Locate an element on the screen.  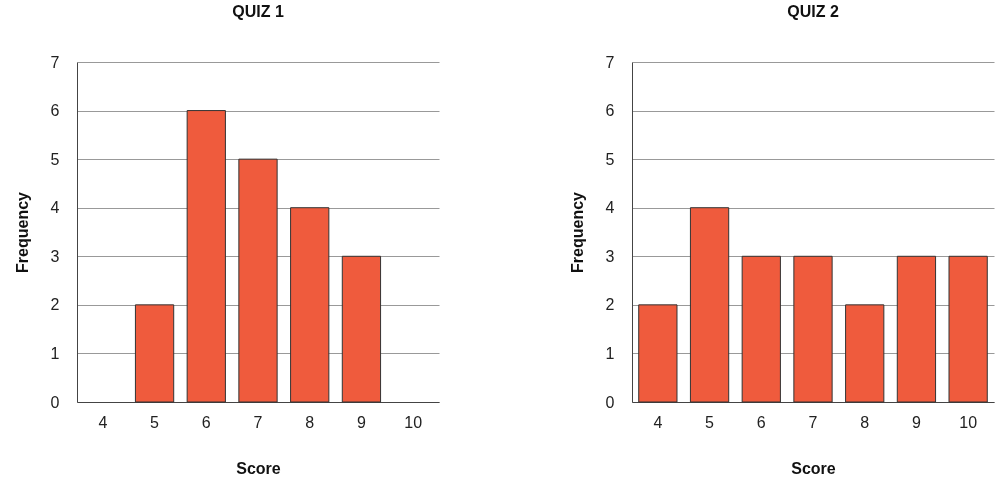
chart-title: QUIZ 2 is located at coordinates (813, 11).